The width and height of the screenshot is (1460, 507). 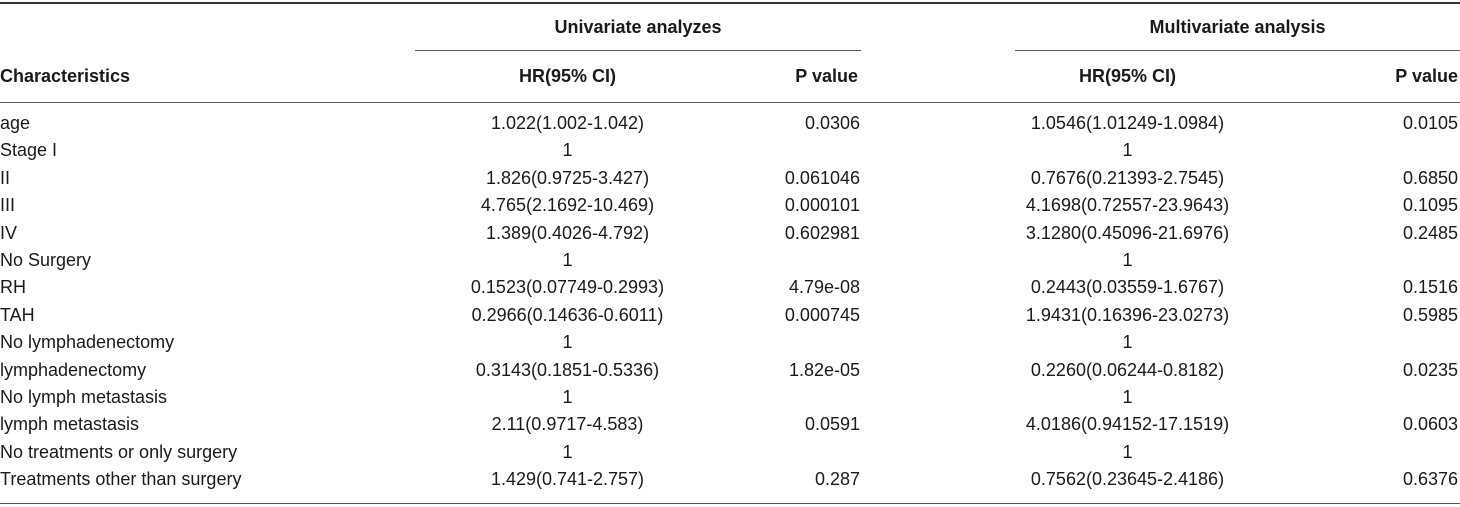 I want to click on hr-univariate-cell: 4.765(2.1692-10.469), so click(x=567, y=205).